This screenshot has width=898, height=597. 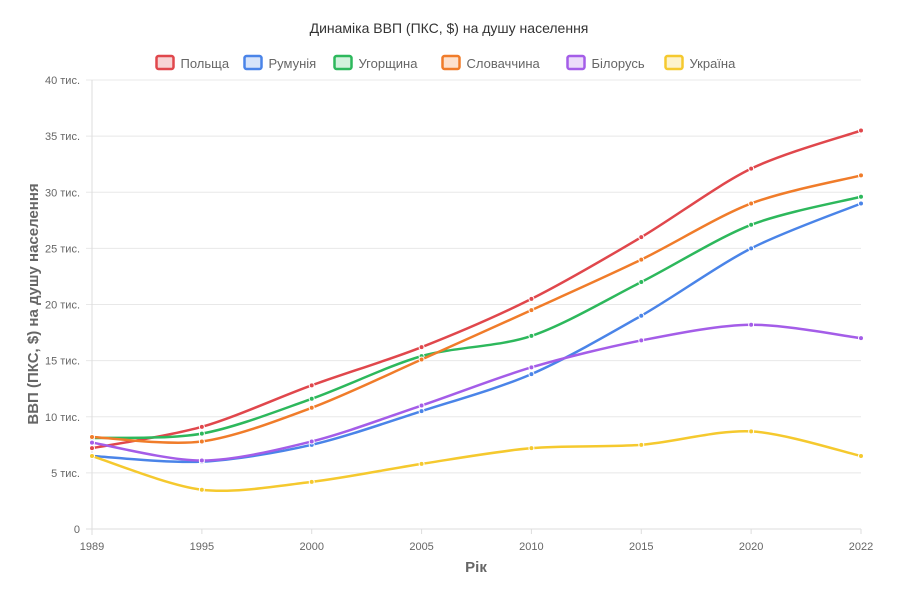 I want to click on legend-label: Румунія, so click(x=293, y=63).